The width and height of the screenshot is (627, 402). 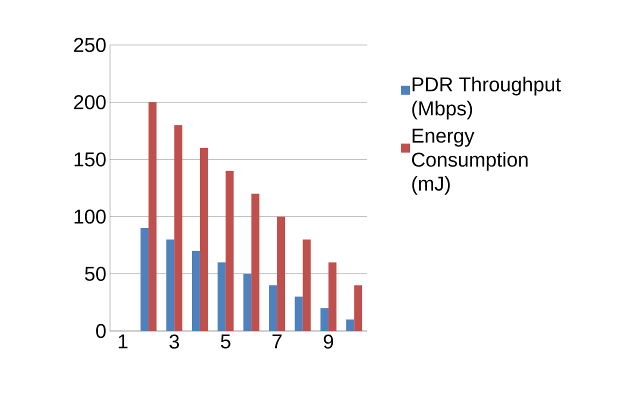 I want to click on y-tick-label: 200, so click(x=90, y=102).